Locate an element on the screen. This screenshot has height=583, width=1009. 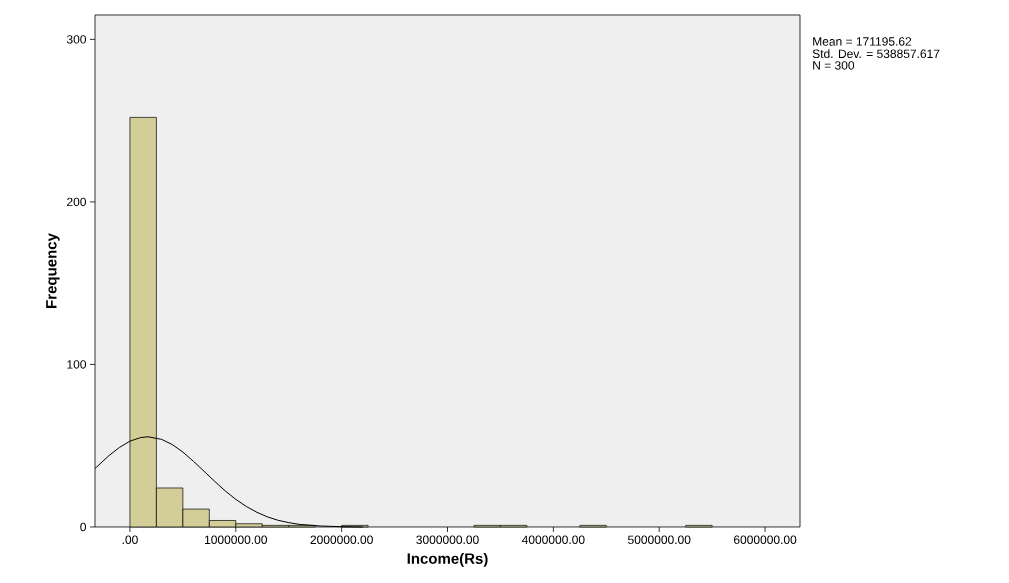
x-axis-title: Income(Rs) is located at coordinates (447, 559).